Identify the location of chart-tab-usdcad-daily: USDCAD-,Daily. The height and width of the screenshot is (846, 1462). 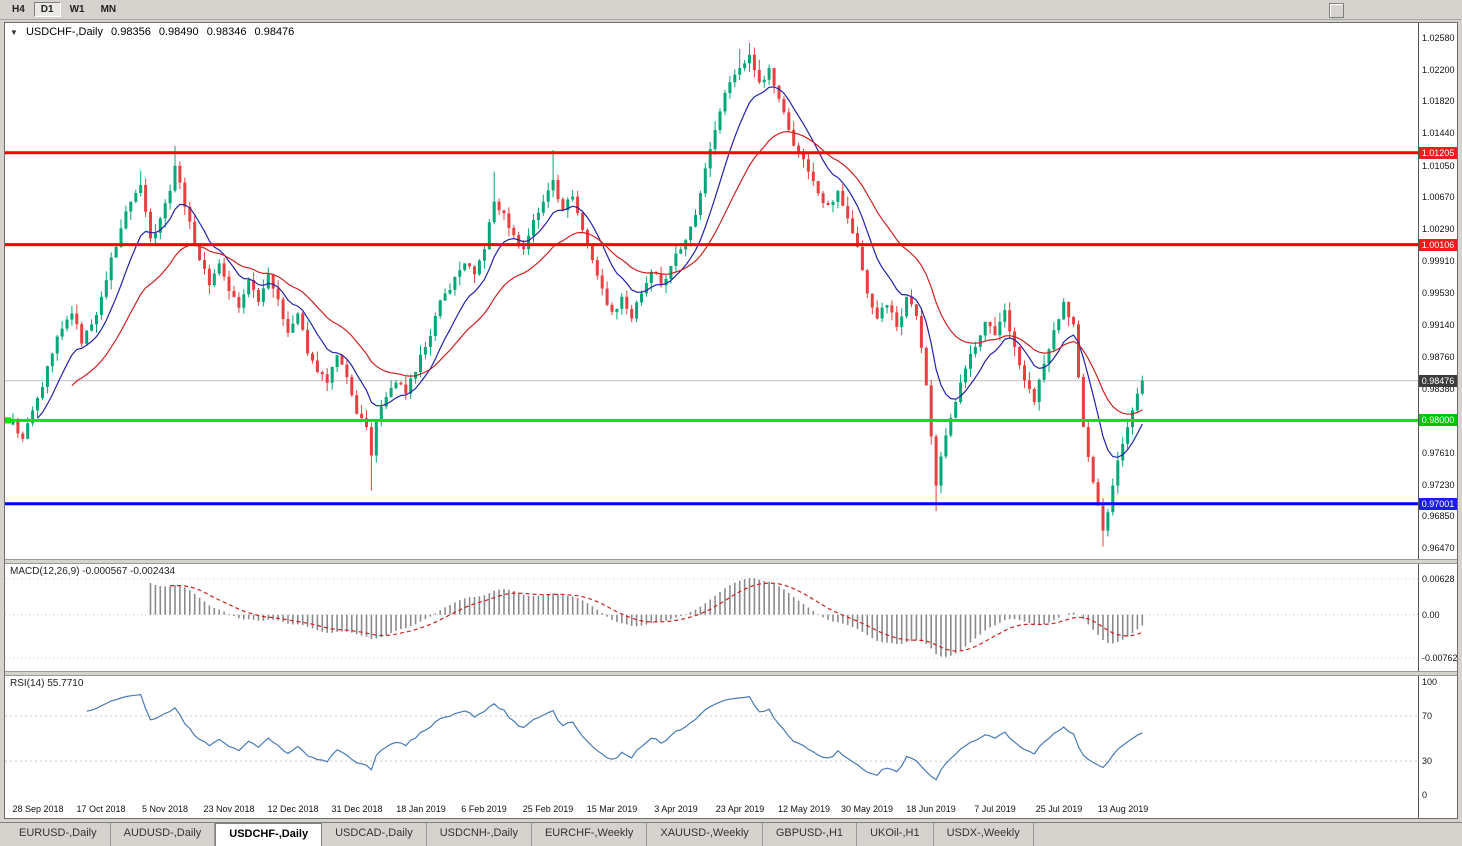
(374, 834).